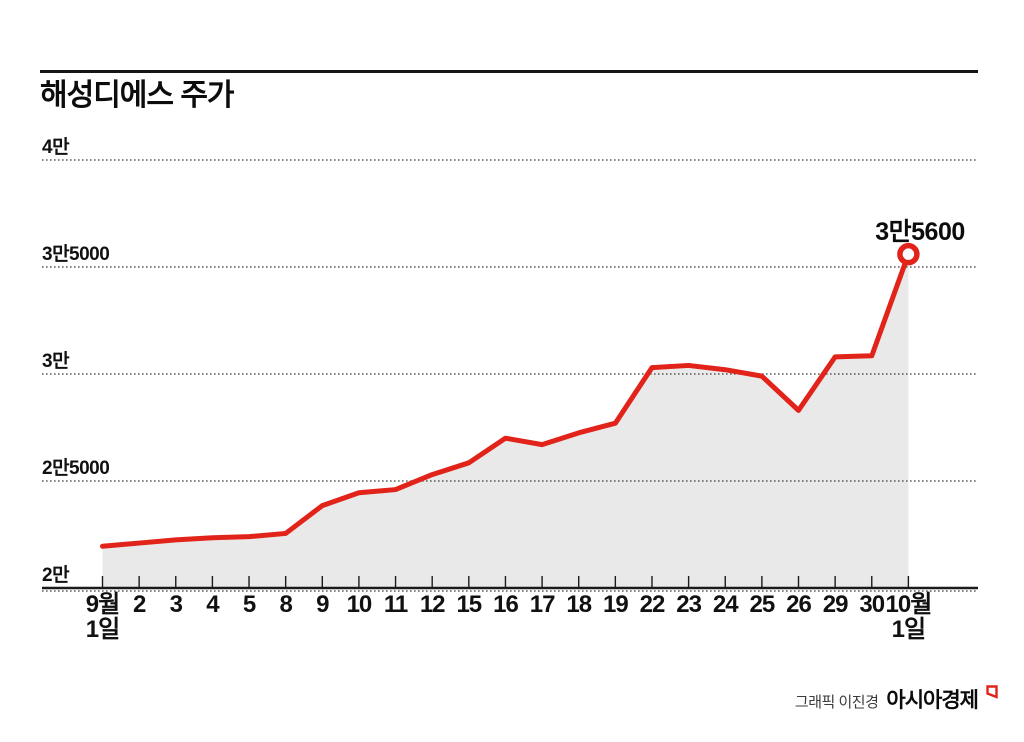 The width and height of the screenshot is (1024, 742). I want to click on title-rule, so click(509, 71).